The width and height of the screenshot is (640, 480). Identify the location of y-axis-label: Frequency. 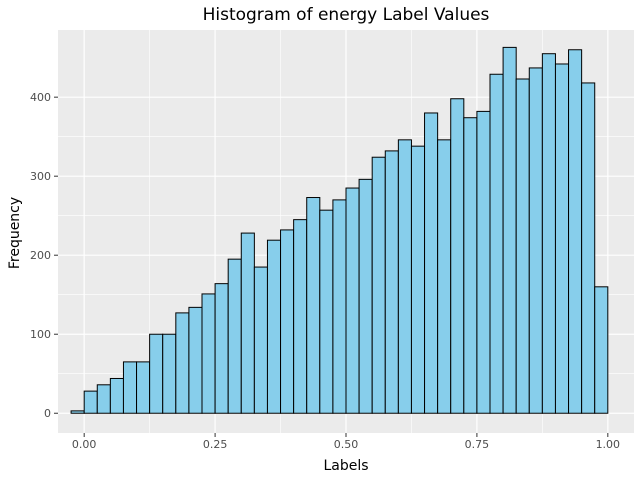
(15, 233).